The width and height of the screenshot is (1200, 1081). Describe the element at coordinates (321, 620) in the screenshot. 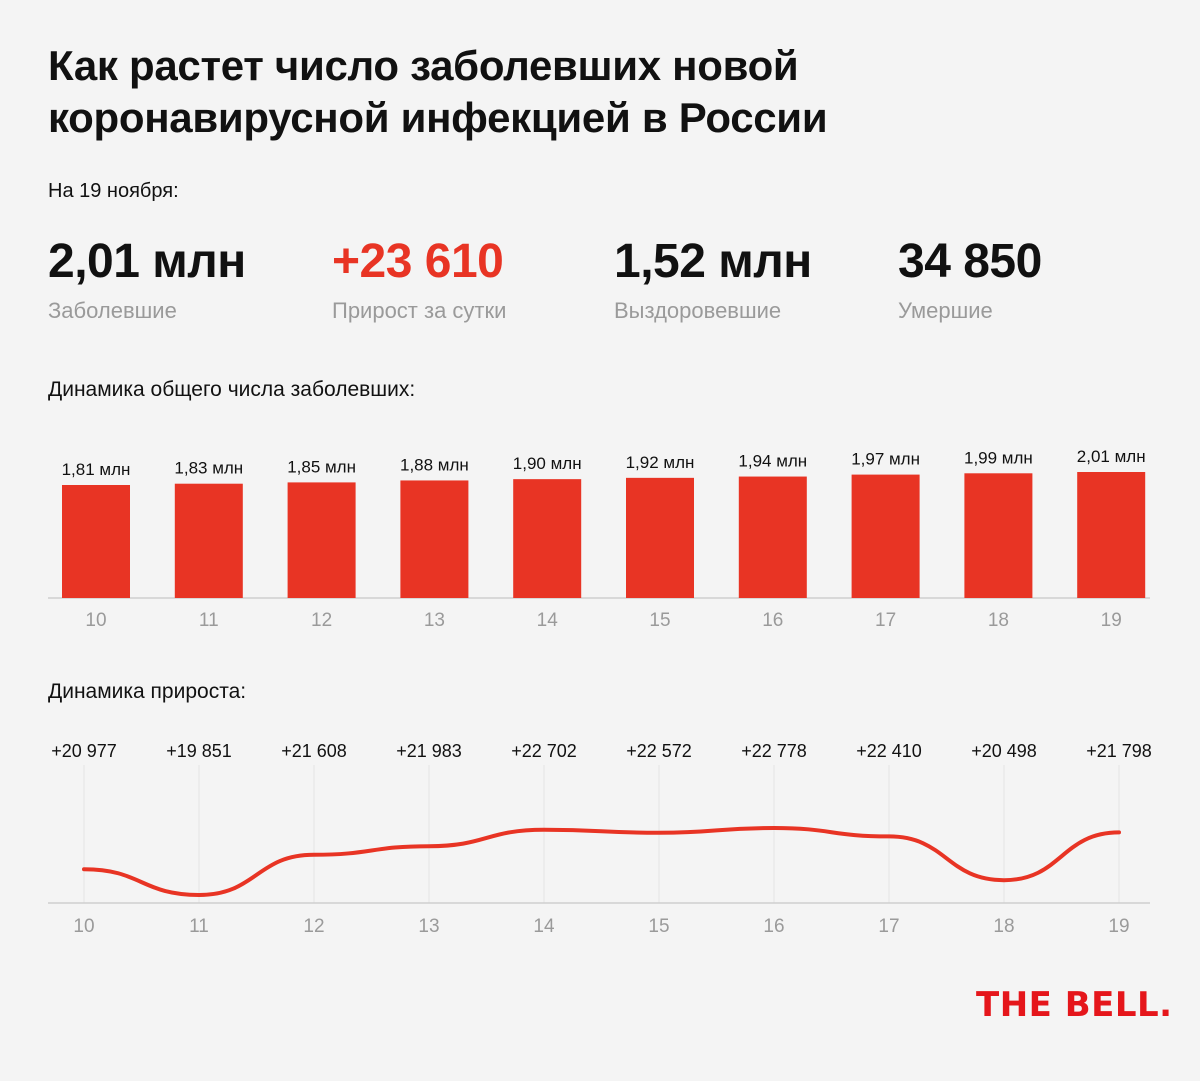

I see `bar-x-tick-12: 12` at that location.